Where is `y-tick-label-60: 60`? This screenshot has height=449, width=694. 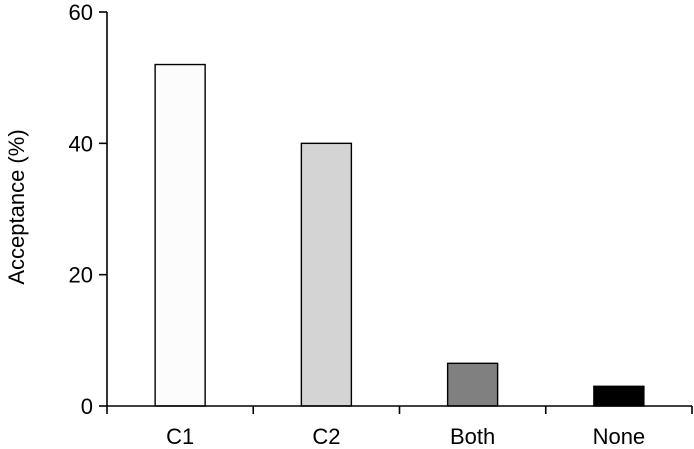 y-tick-label-60: 60 is located at coordinates (81, 12).